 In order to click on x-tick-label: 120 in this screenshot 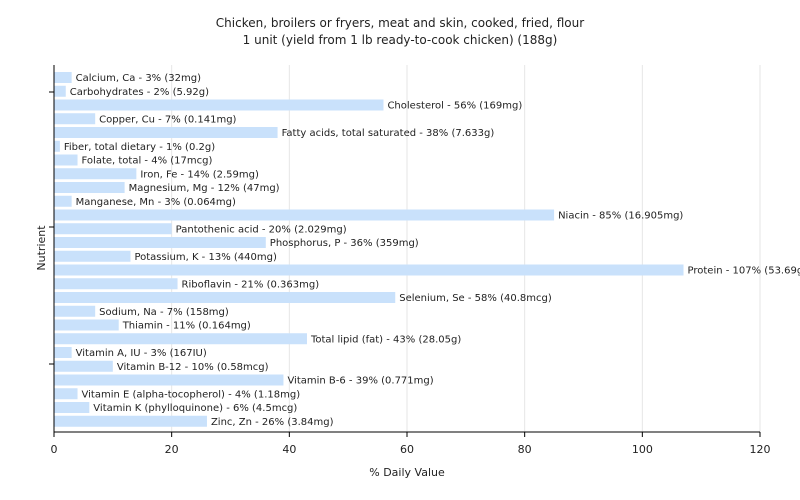, I will do `click(760, 449)`.